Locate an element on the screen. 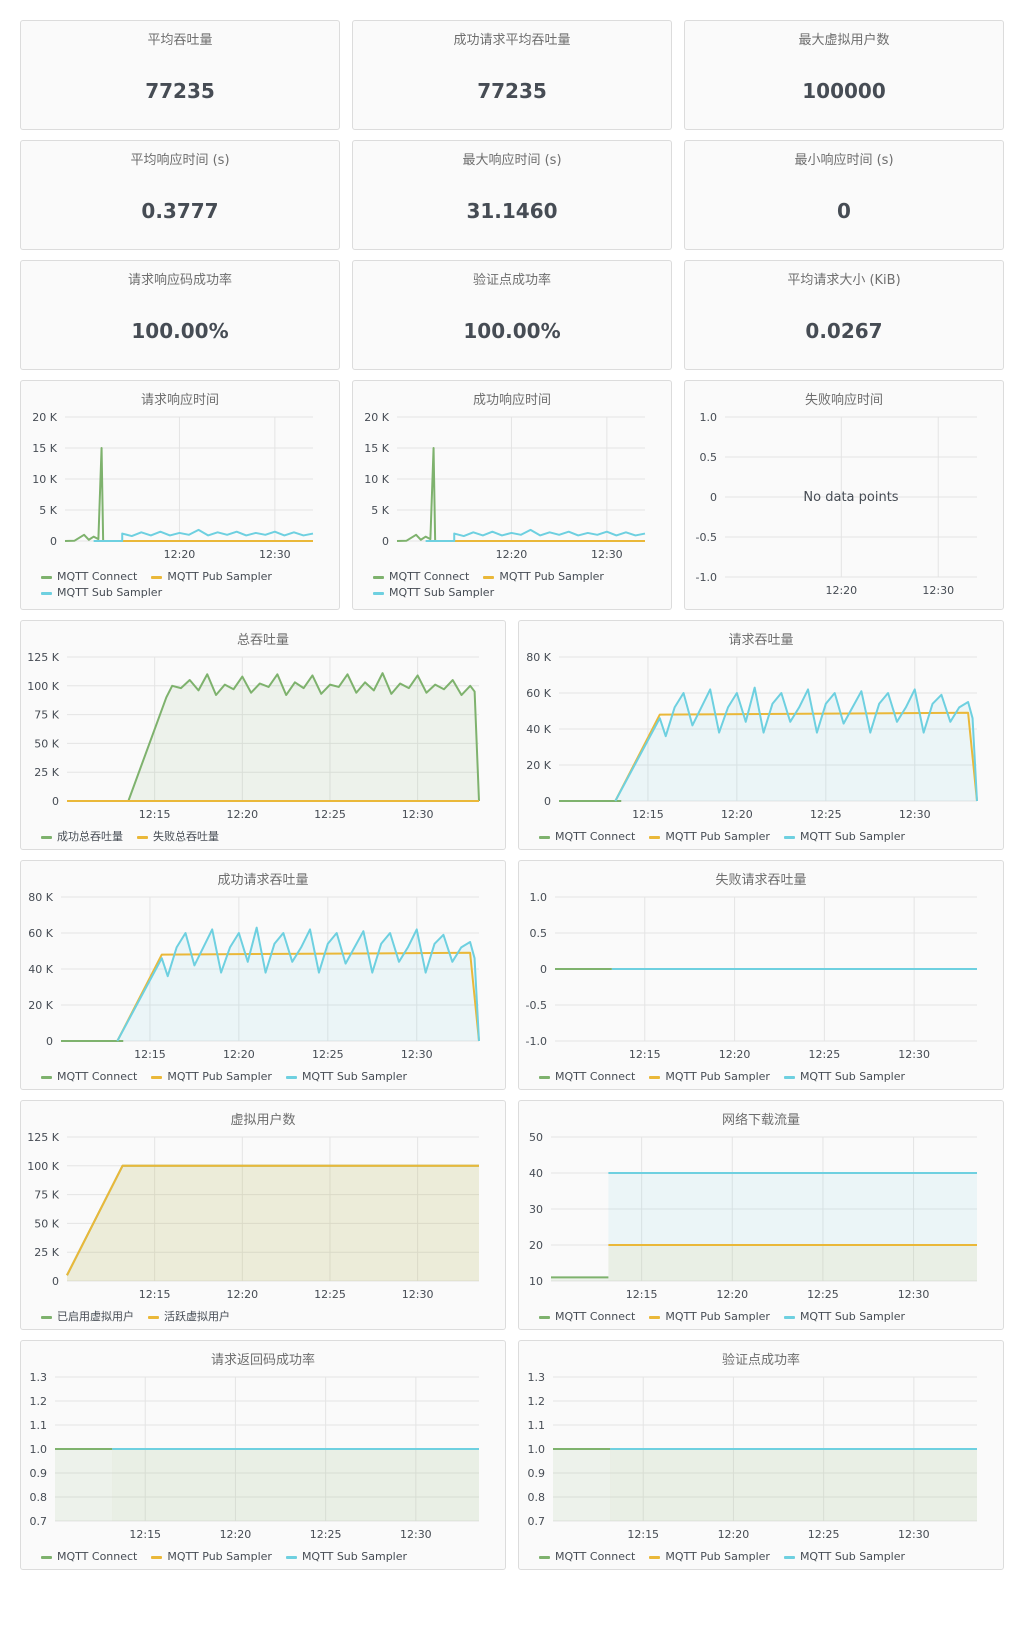 The image size is (1024, 1630). legend-item: 失败总吞吐量 is located at coordinates (178, 837).